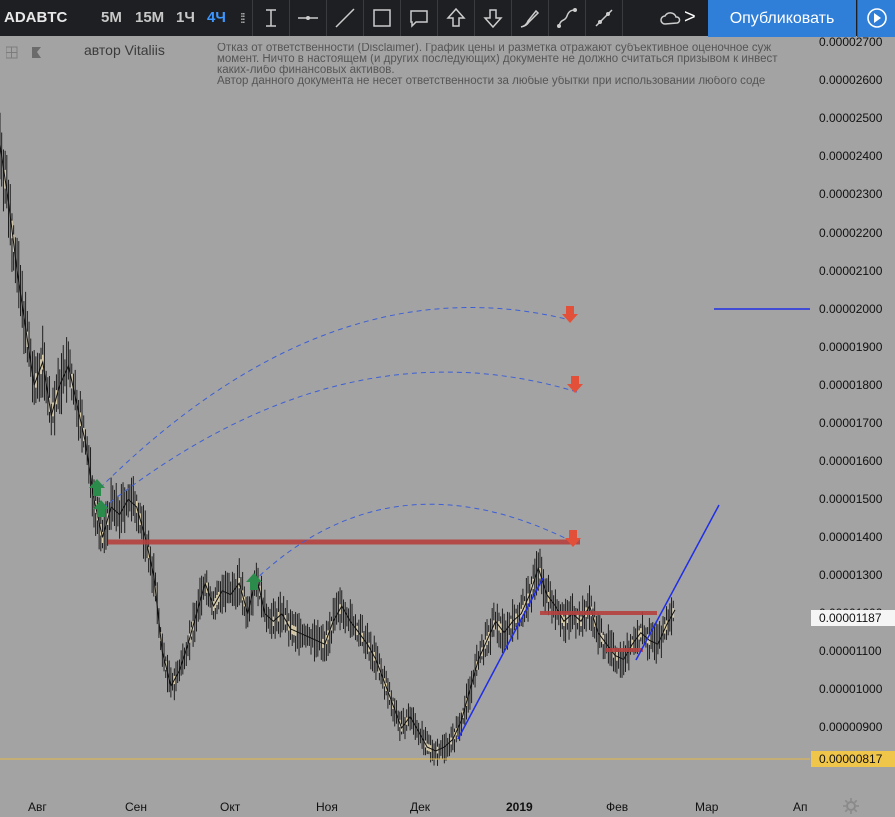 The width and height of the screenshot is (895, 817). I want to click on trend-line-icon, so click(345, 18).